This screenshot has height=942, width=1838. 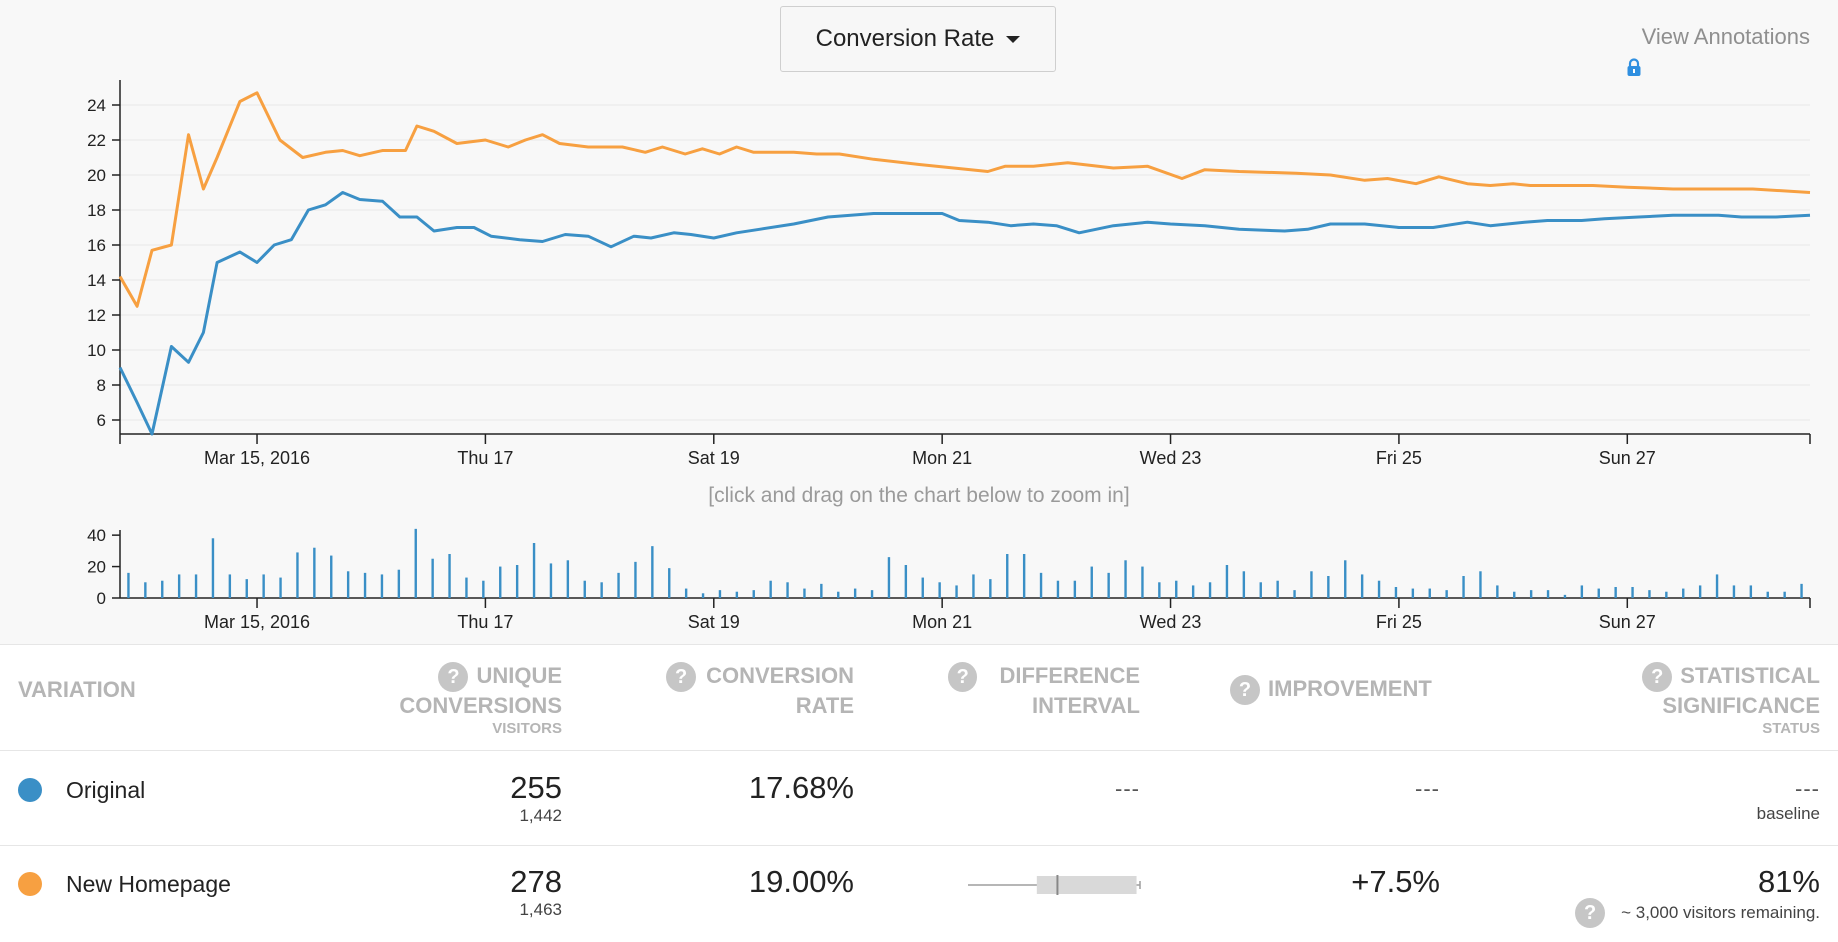 What do you see at coordinates (96, 175) in the screenshot?
I see `y-tick-label: 20` at bounding box center [96, 175].